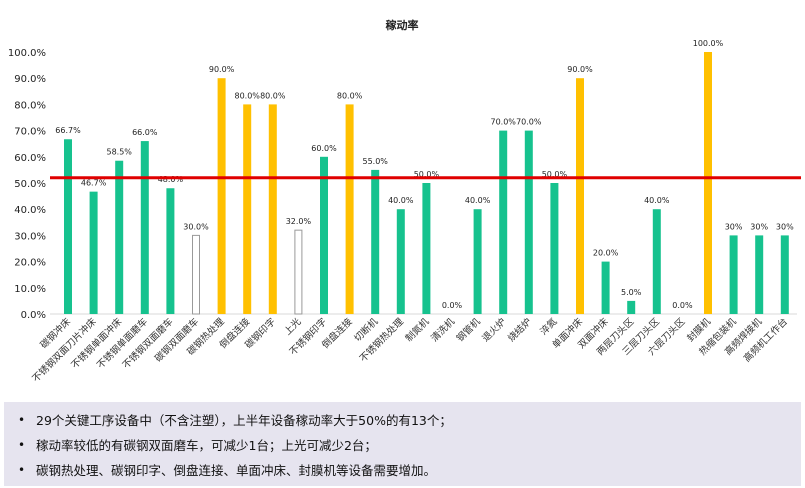  Describe the element at coordinates (176, 340) in the screenshot. I see `x-tick-label: 碳钢双面磨车` at that location.